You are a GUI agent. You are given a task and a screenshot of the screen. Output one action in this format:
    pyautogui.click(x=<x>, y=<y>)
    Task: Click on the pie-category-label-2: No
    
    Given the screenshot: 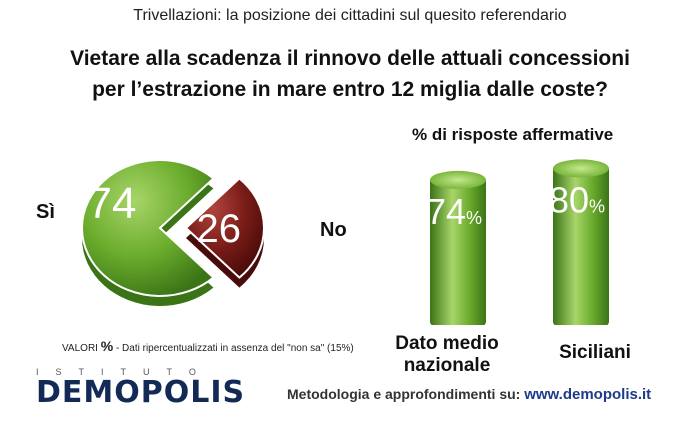 What is the action you would take?
    pyautogui.click(x=333, y=230)
    